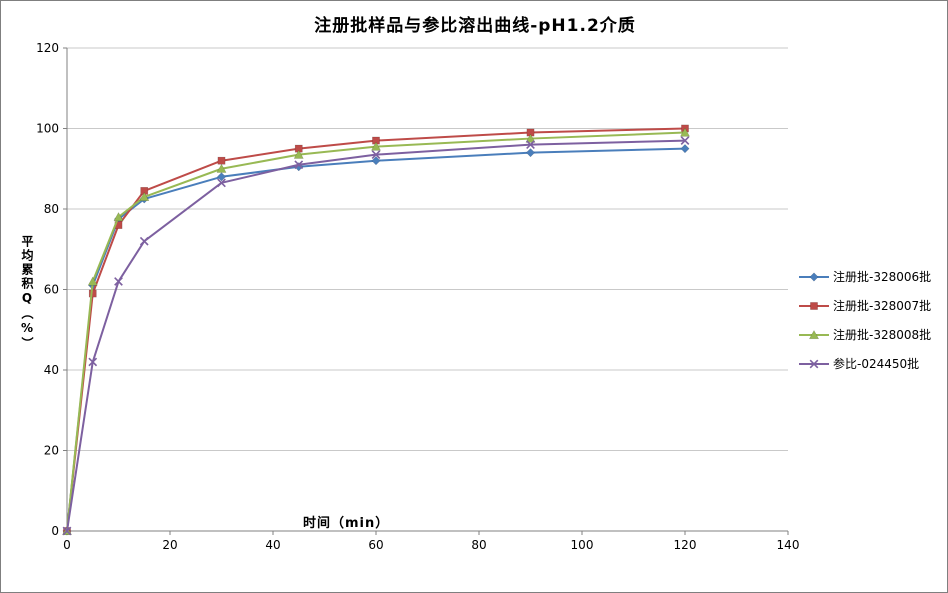  Describe the element at coordinates (882, 335) in the screenshot. I see `legend-label: 注册批-328008批` at that location.